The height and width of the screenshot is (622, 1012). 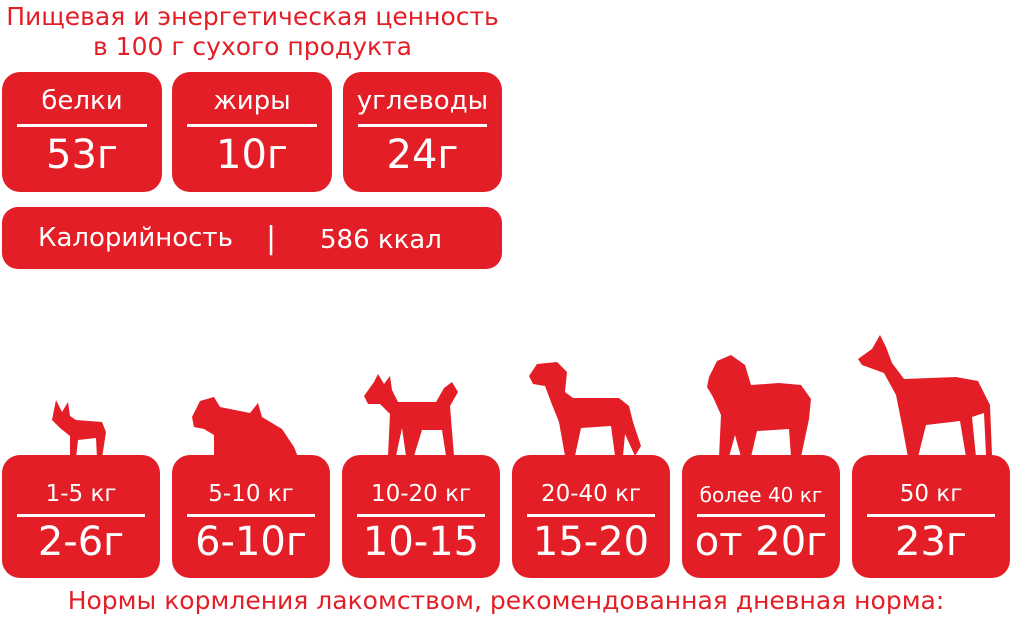 What do you see at coordinates (761, 495) in the screenshot?
I see `weight-range: более 40 кг` at bounding box center [761, 495].